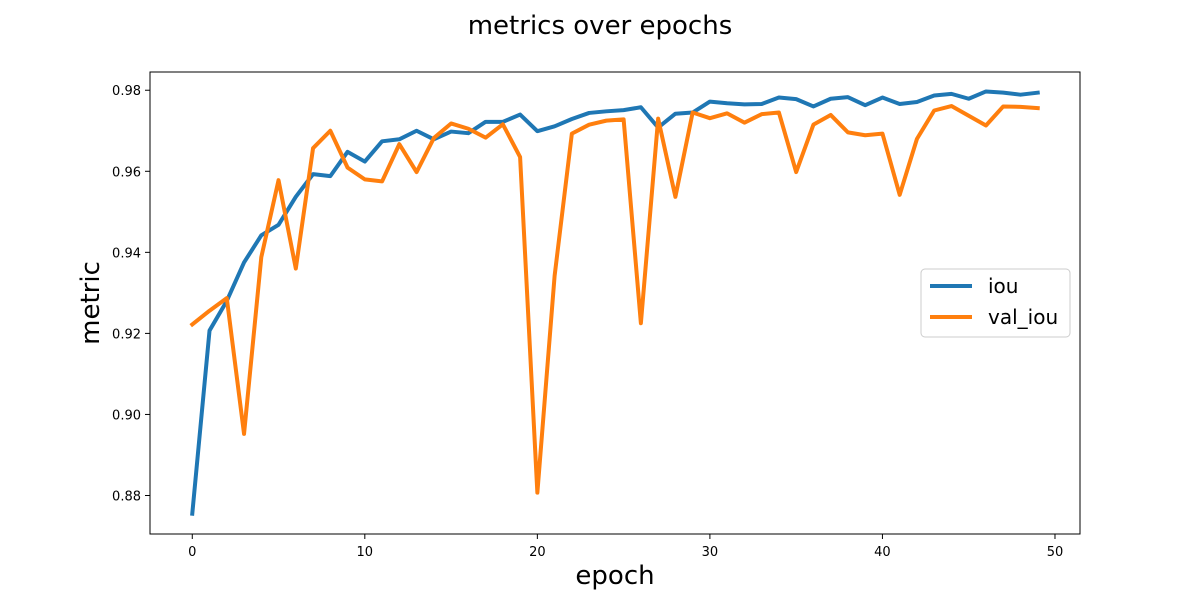 The image size is (1200, 600). I want to click on legend: iou val_iou, so click(995, 303).